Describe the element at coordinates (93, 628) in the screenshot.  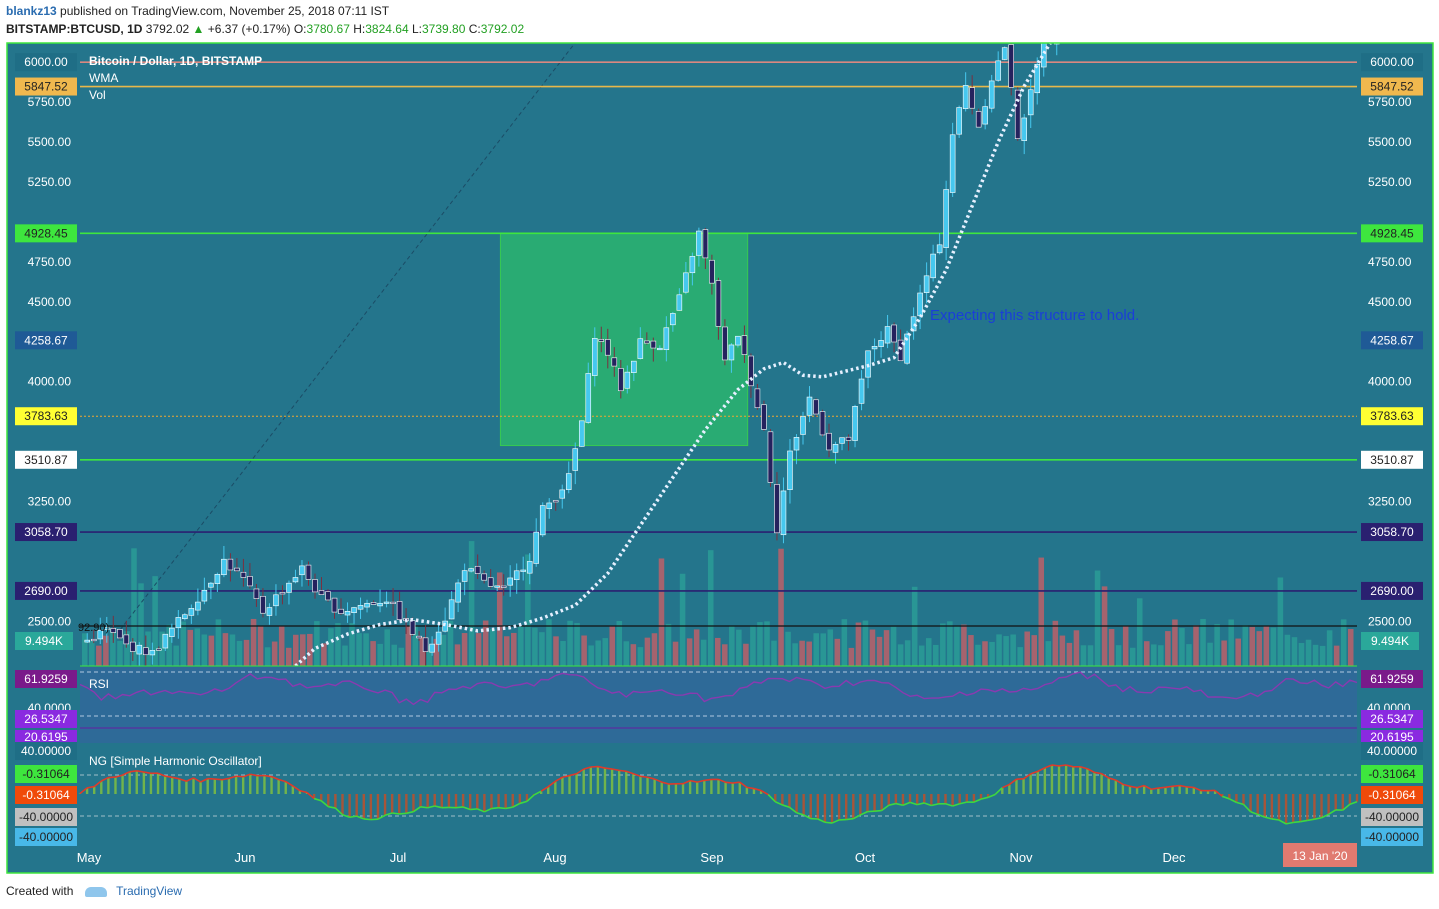
I see `partial-indicator-value: 92.90)` at that location.